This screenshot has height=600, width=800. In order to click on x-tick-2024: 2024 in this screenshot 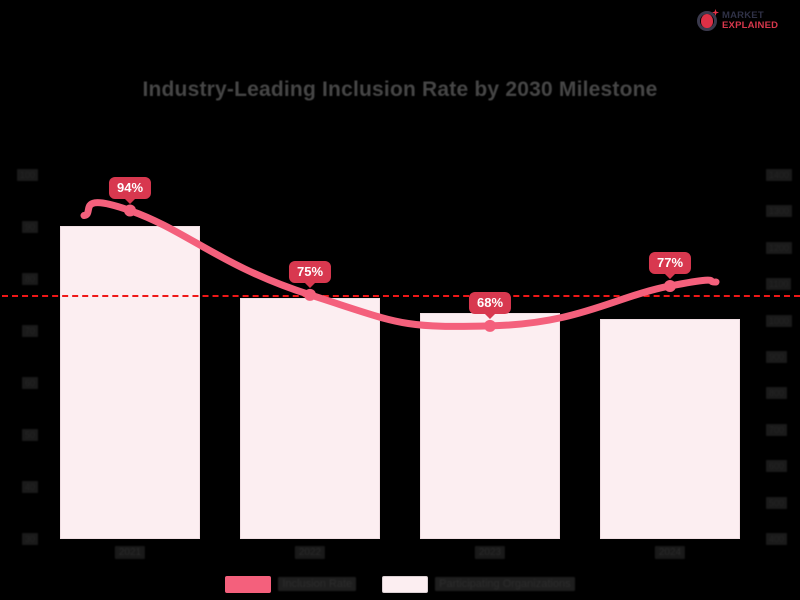, I will do `click(670, 552)`.